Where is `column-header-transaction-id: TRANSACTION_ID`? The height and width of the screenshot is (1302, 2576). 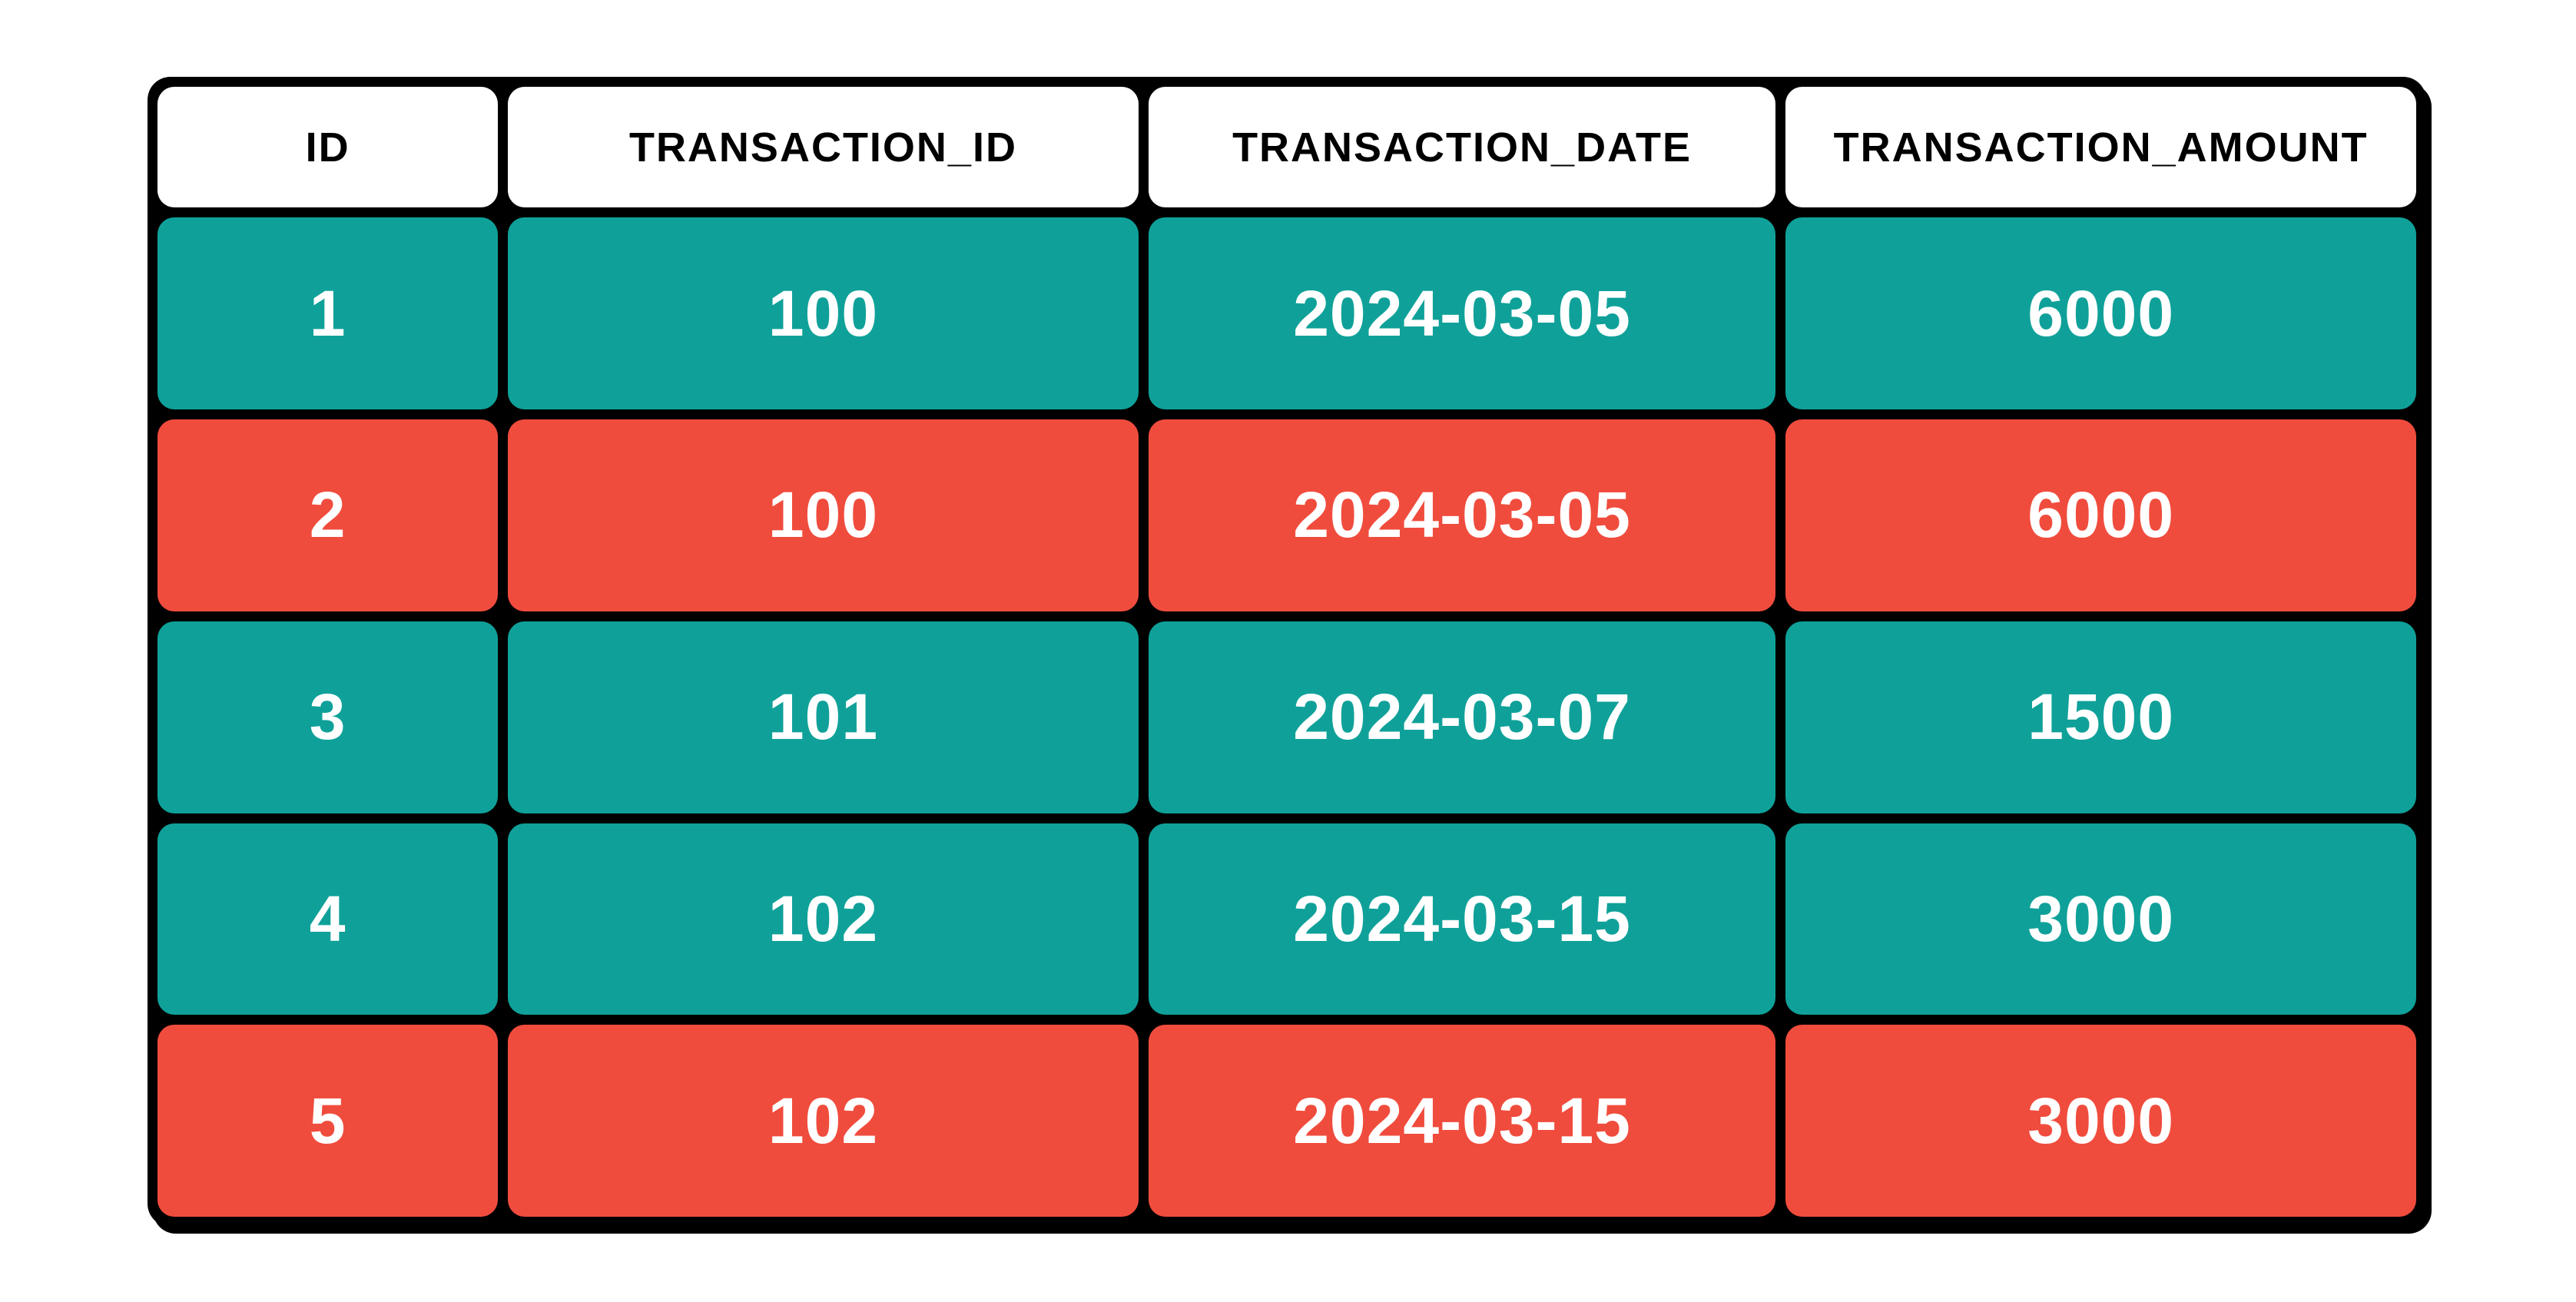
column-header-transaction-id: TRANSACTION_ID is located at coordinates (823, 148).